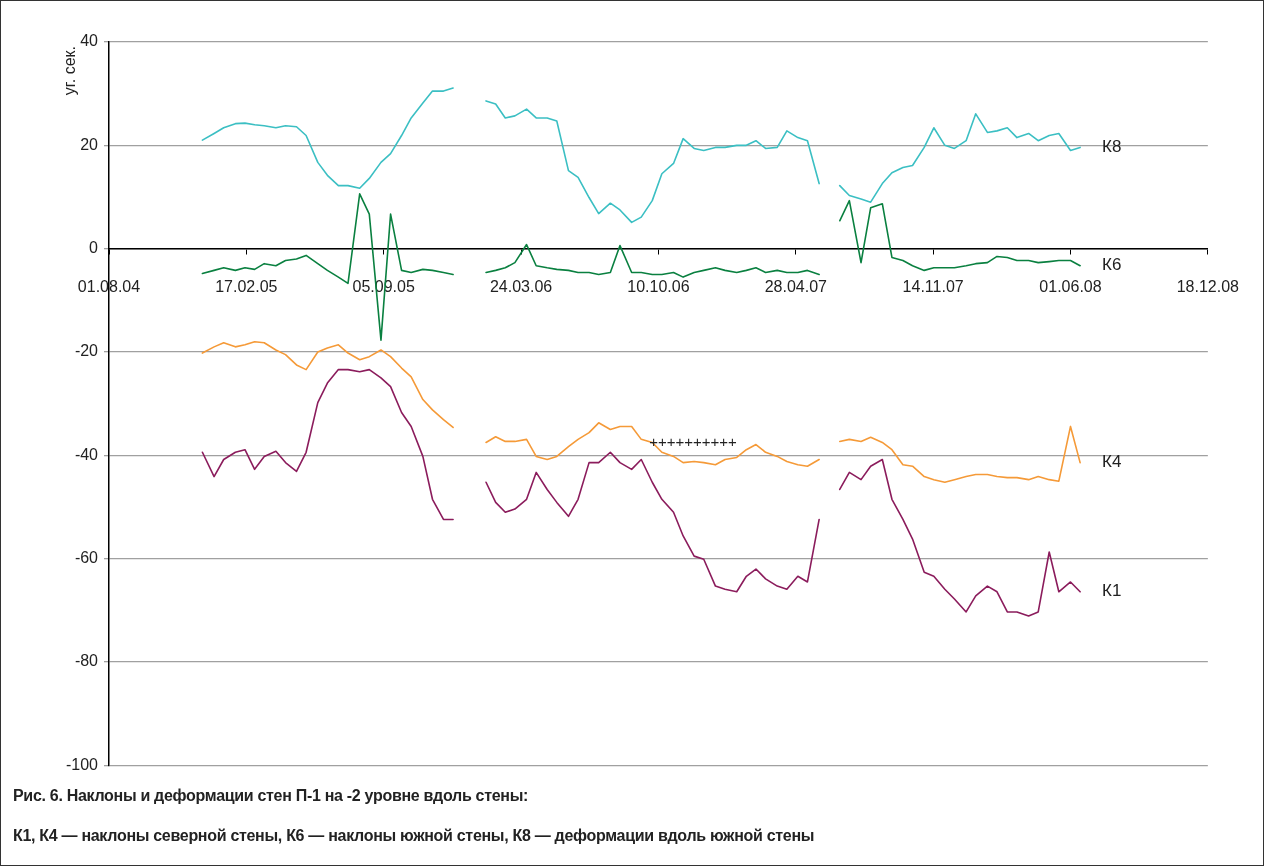 Image resolution: width=1264 pixels, height=866 pixels. Describe the element at coordinates (89, 144) in the screenshot. I see `y-tick-label: 20` at that location.